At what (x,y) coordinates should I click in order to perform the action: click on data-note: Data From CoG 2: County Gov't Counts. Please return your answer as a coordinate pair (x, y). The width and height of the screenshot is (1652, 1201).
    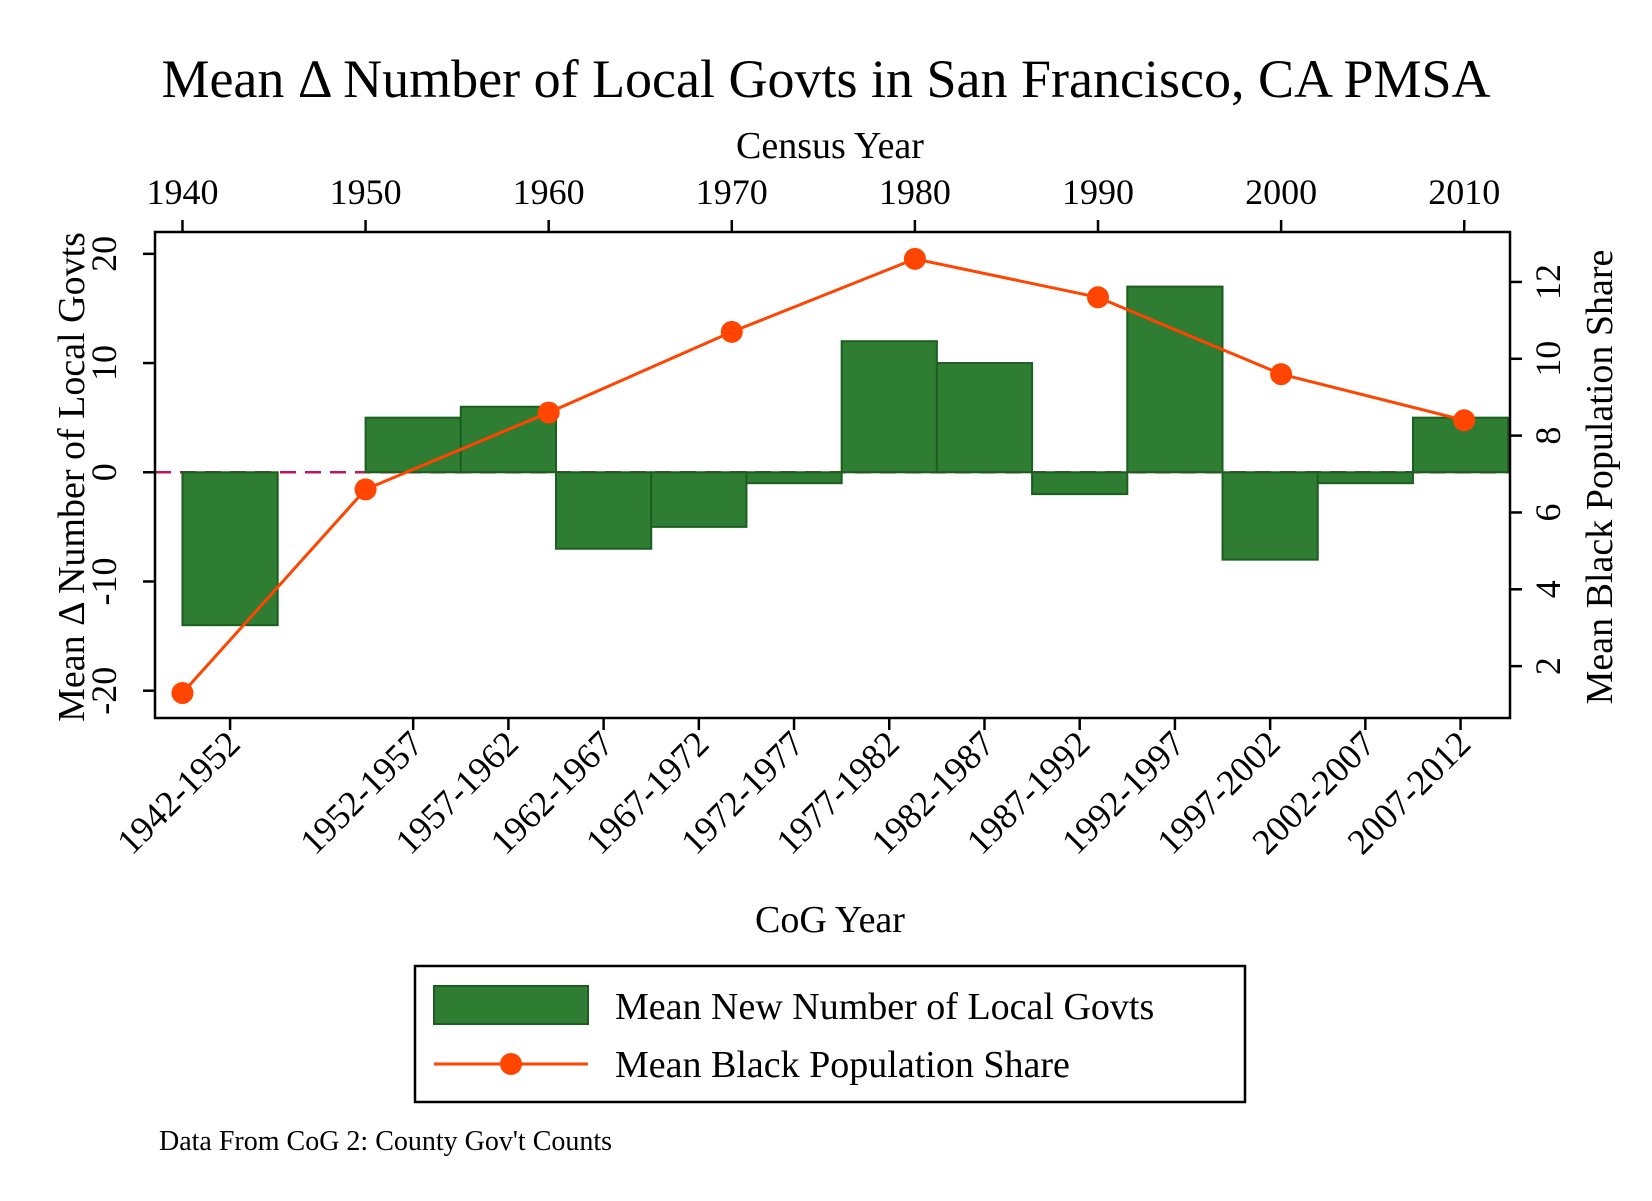
    Looking at the image, I should click on (385, 1141).